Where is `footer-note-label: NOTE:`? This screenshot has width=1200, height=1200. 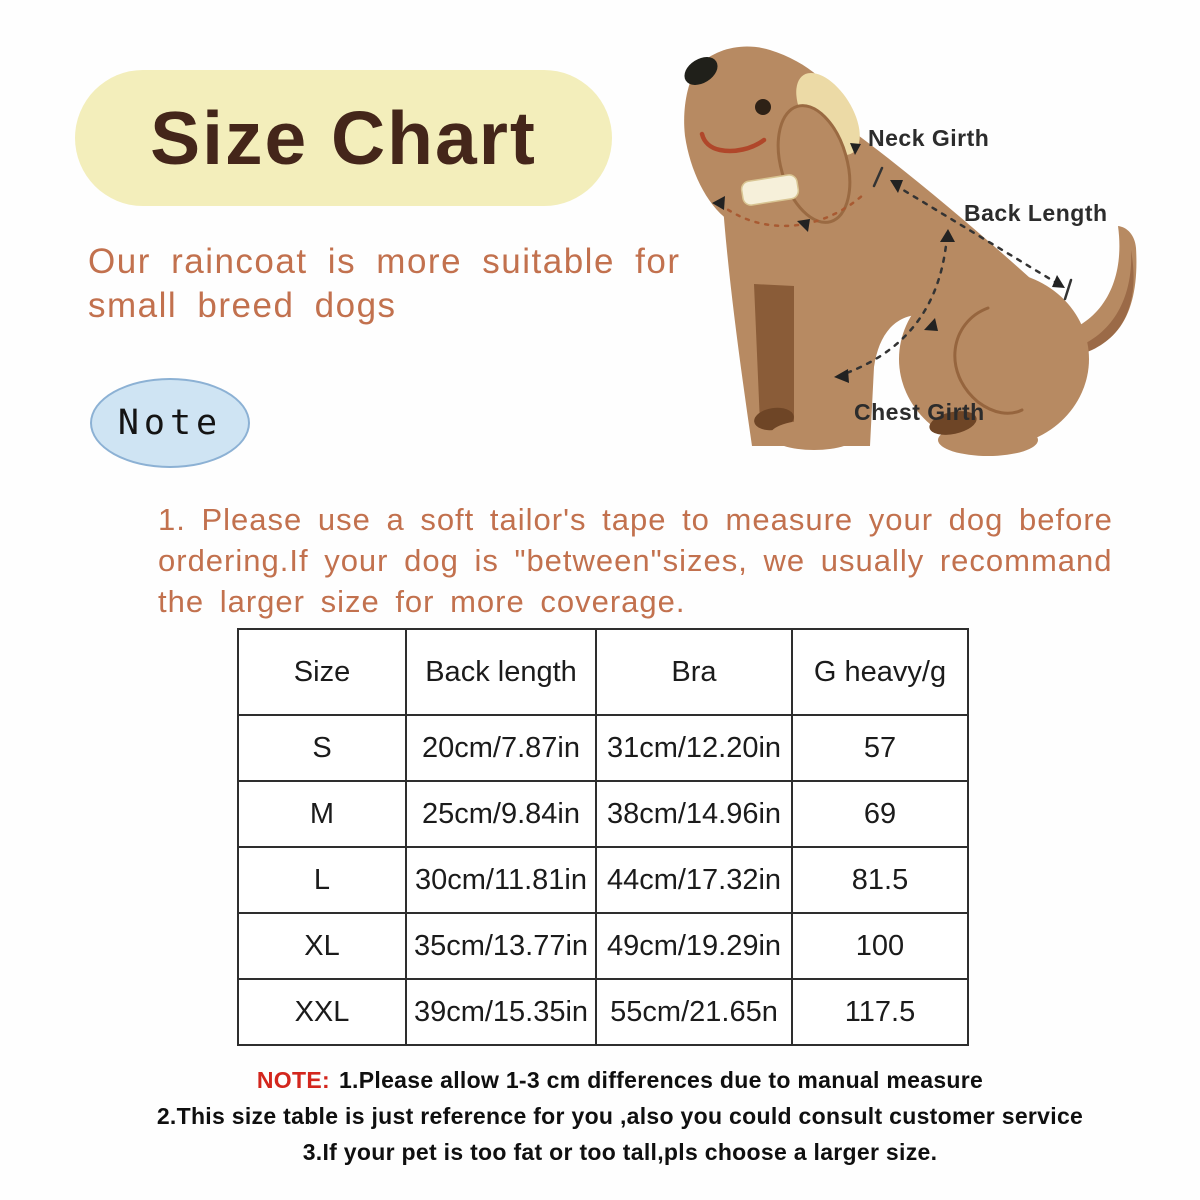
footer-note-label: NOTE: is located at coordinates (293, 1080).